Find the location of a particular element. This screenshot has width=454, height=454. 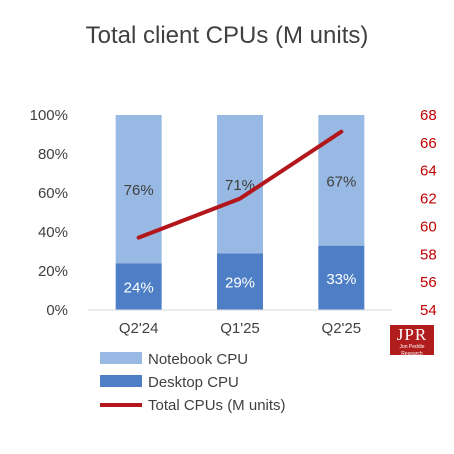

data-label-desktop: 24% is located at coordinates (139, 288).